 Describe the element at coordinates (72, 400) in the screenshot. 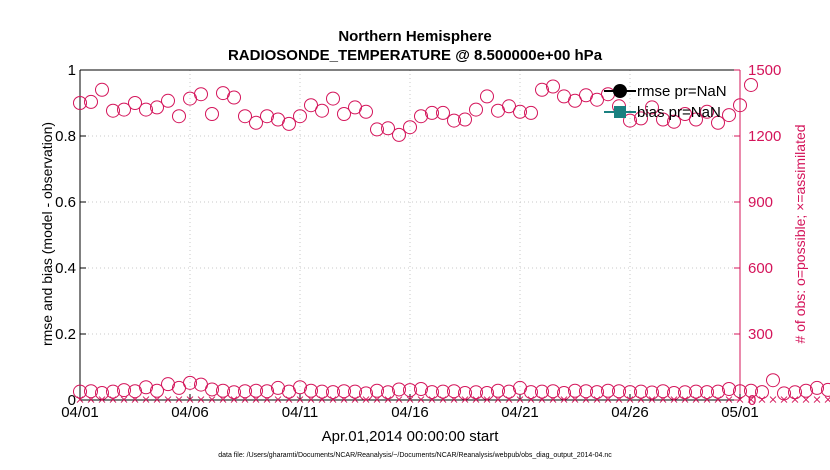

I see `y-left-tick-label: 0` at that location.